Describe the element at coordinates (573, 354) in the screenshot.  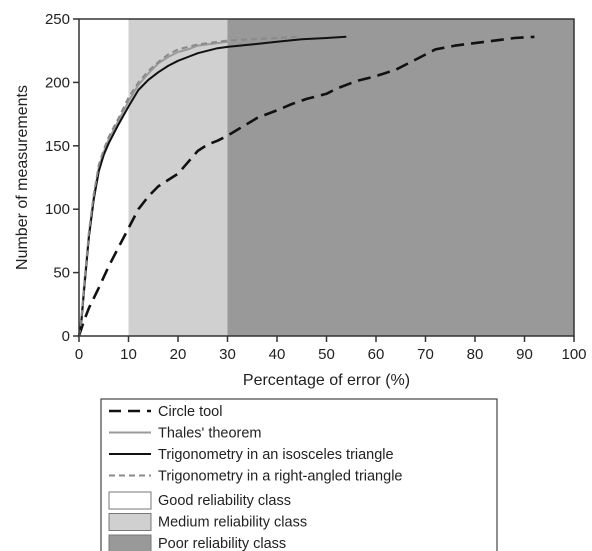
I see `x-tick-label: 100` at that location.